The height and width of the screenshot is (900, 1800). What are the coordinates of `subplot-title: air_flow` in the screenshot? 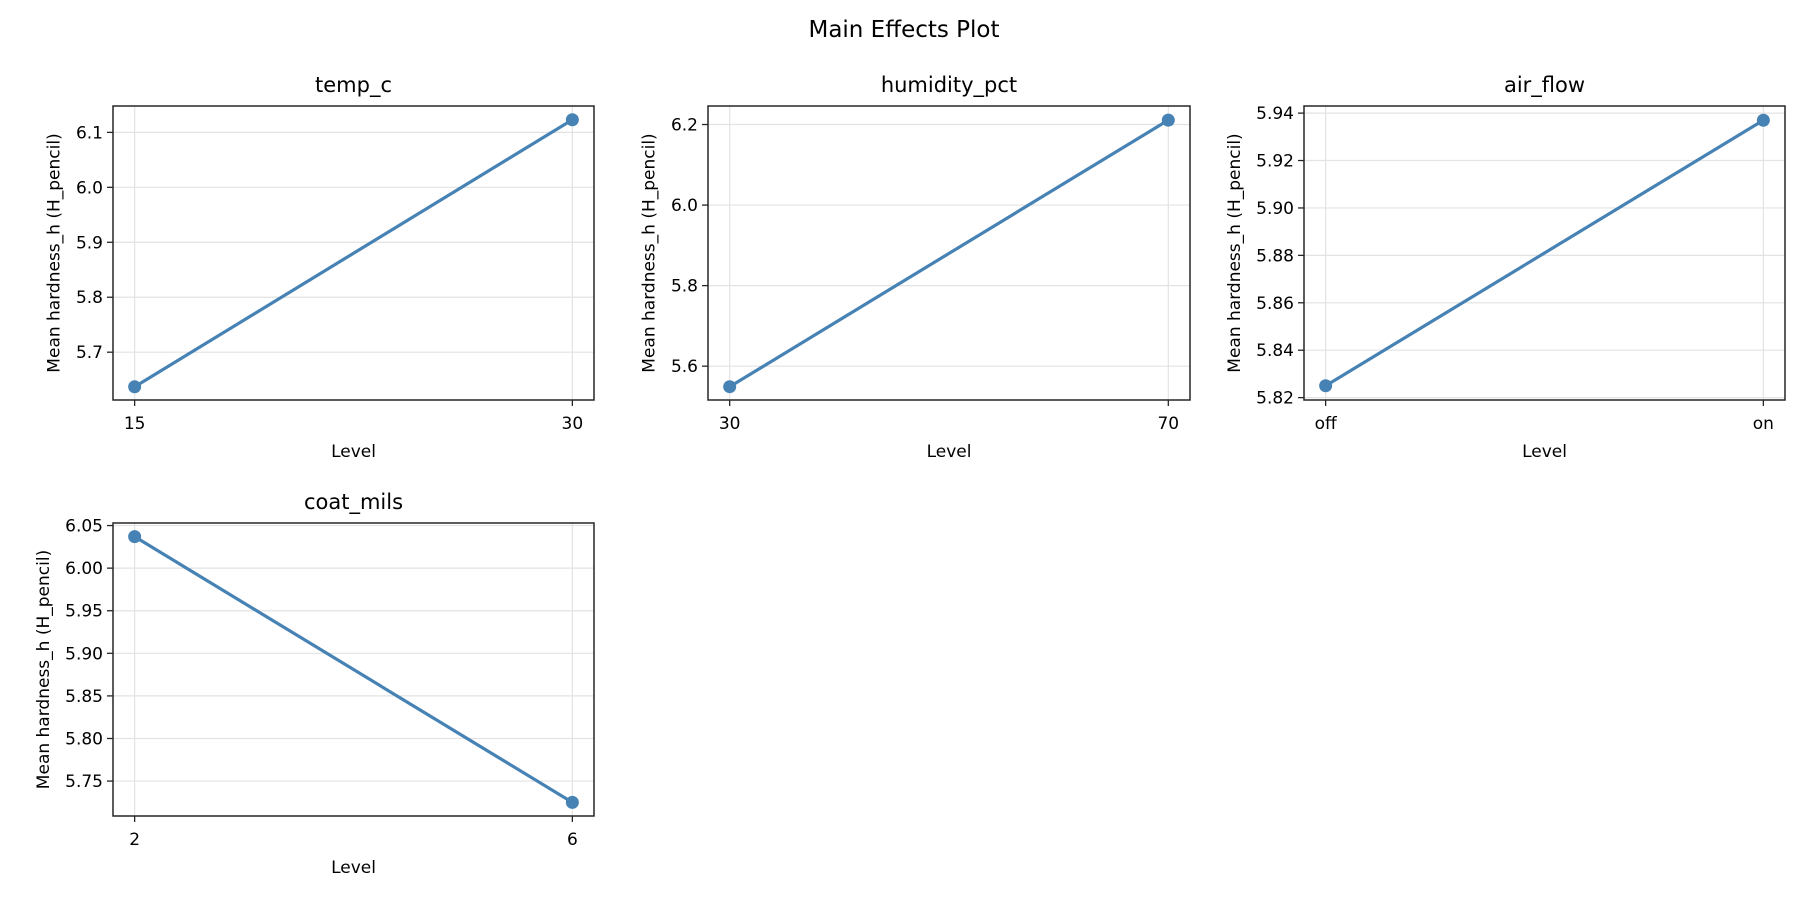 It's located at (1544, 85).